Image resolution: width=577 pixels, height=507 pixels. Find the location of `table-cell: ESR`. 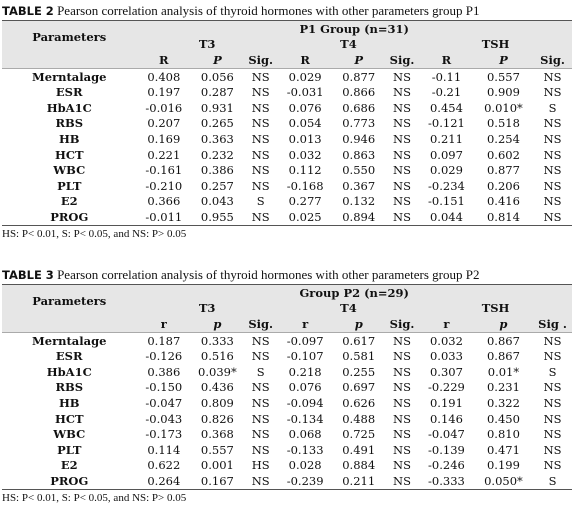

table-cell: ESR is located at coordinates (69, 92).